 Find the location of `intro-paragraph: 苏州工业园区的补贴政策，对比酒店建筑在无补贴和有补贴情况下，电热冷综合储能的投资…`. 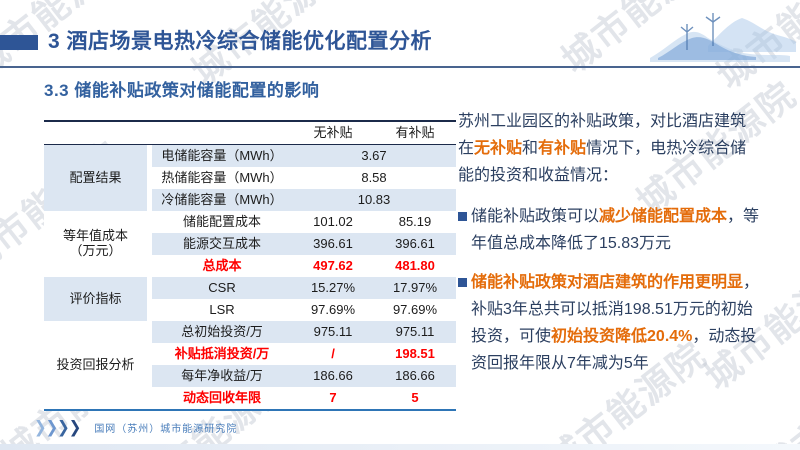

intro-paragraph: 苏州工业园区的补贴政策，对比酒店建筑在无补贴和有补贴情况下，电热冷综合储能的投资… is located at coordinates (609, 148).